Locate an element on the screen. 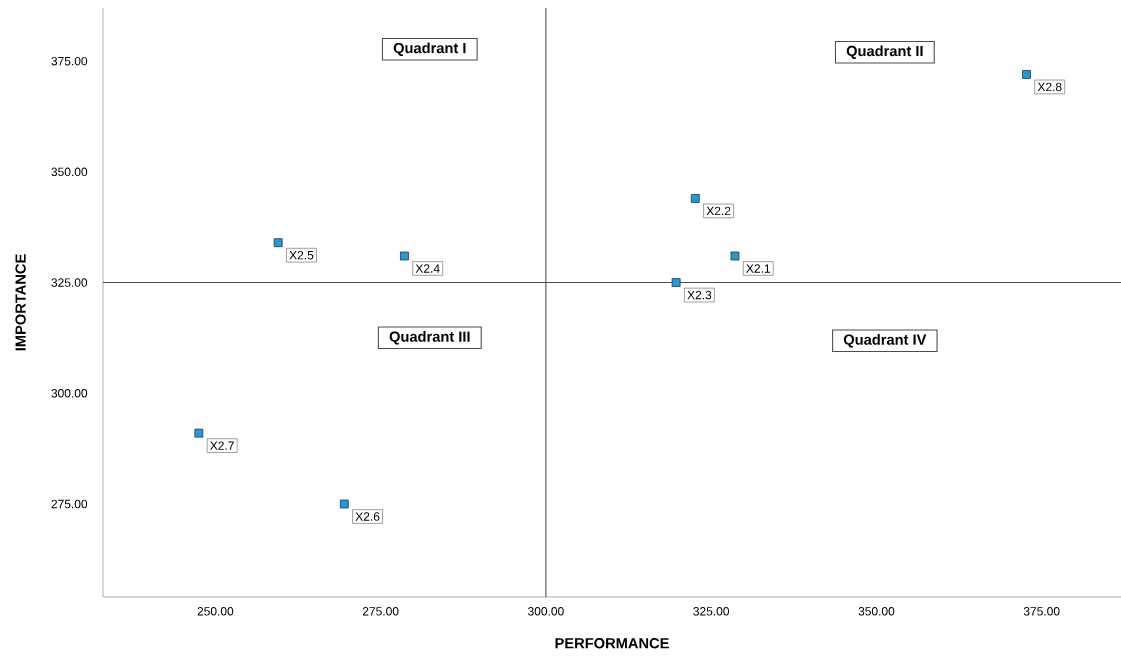  x-tick-label: 300.00 is located at coordinates (546, 611).